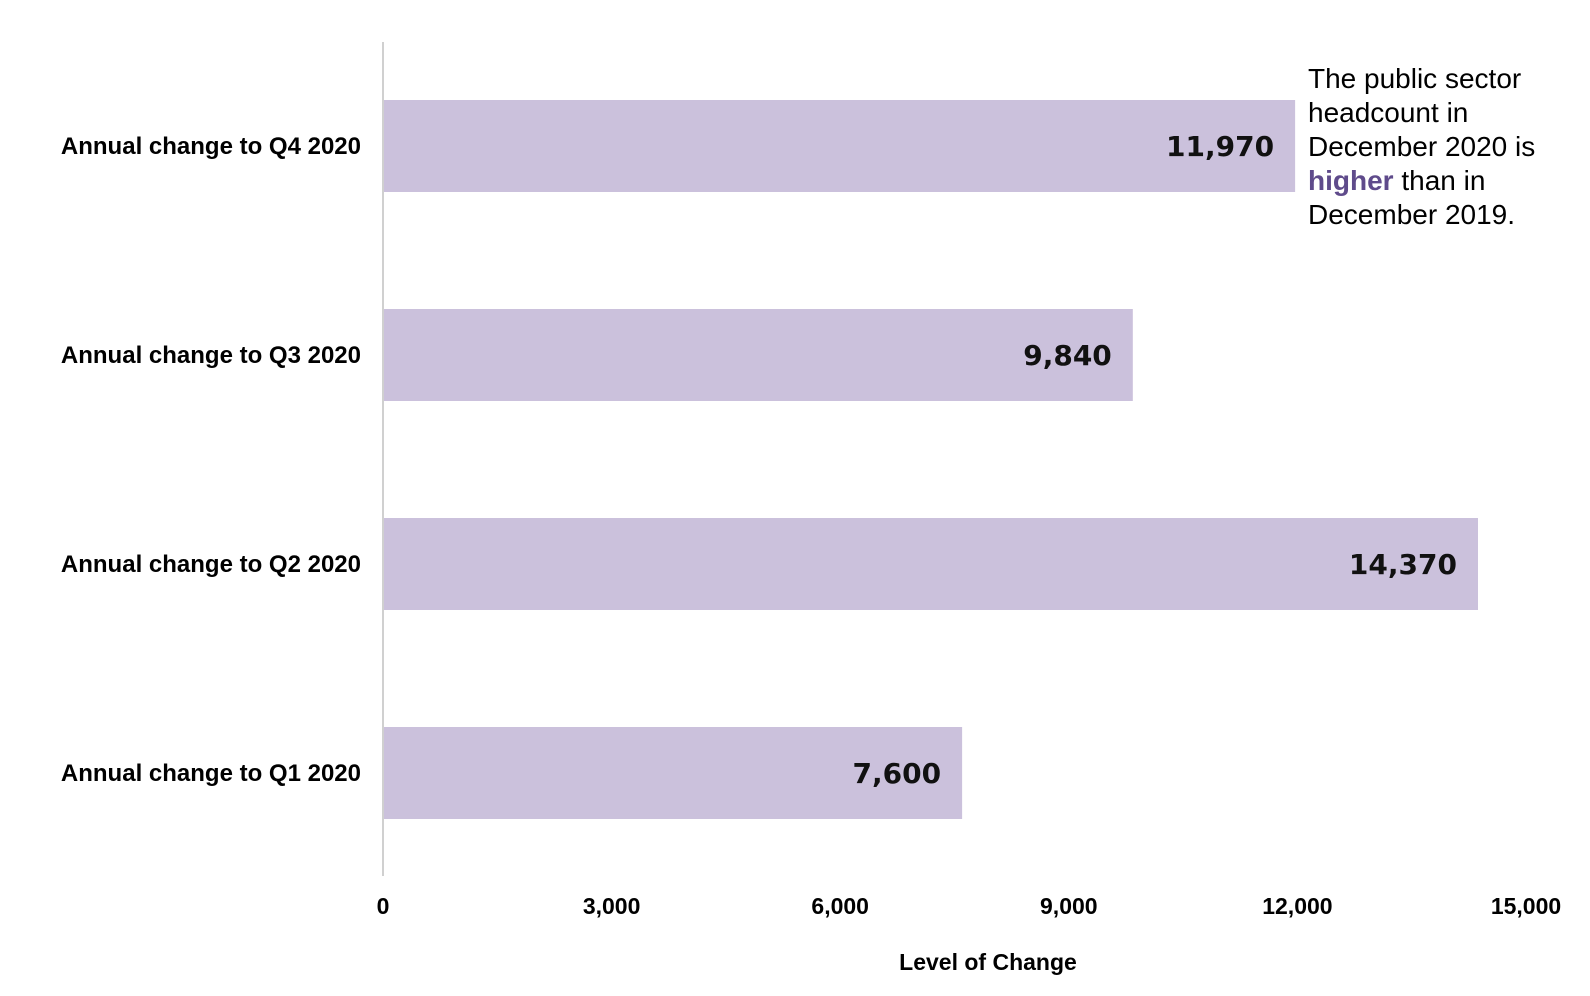 The height and width of the screenshot is (996, 1590). What do you see at coordinates (1297, 906) in the screenshot?
I see `x-tick-label: 12,000` at bounding box center [1297, 906].